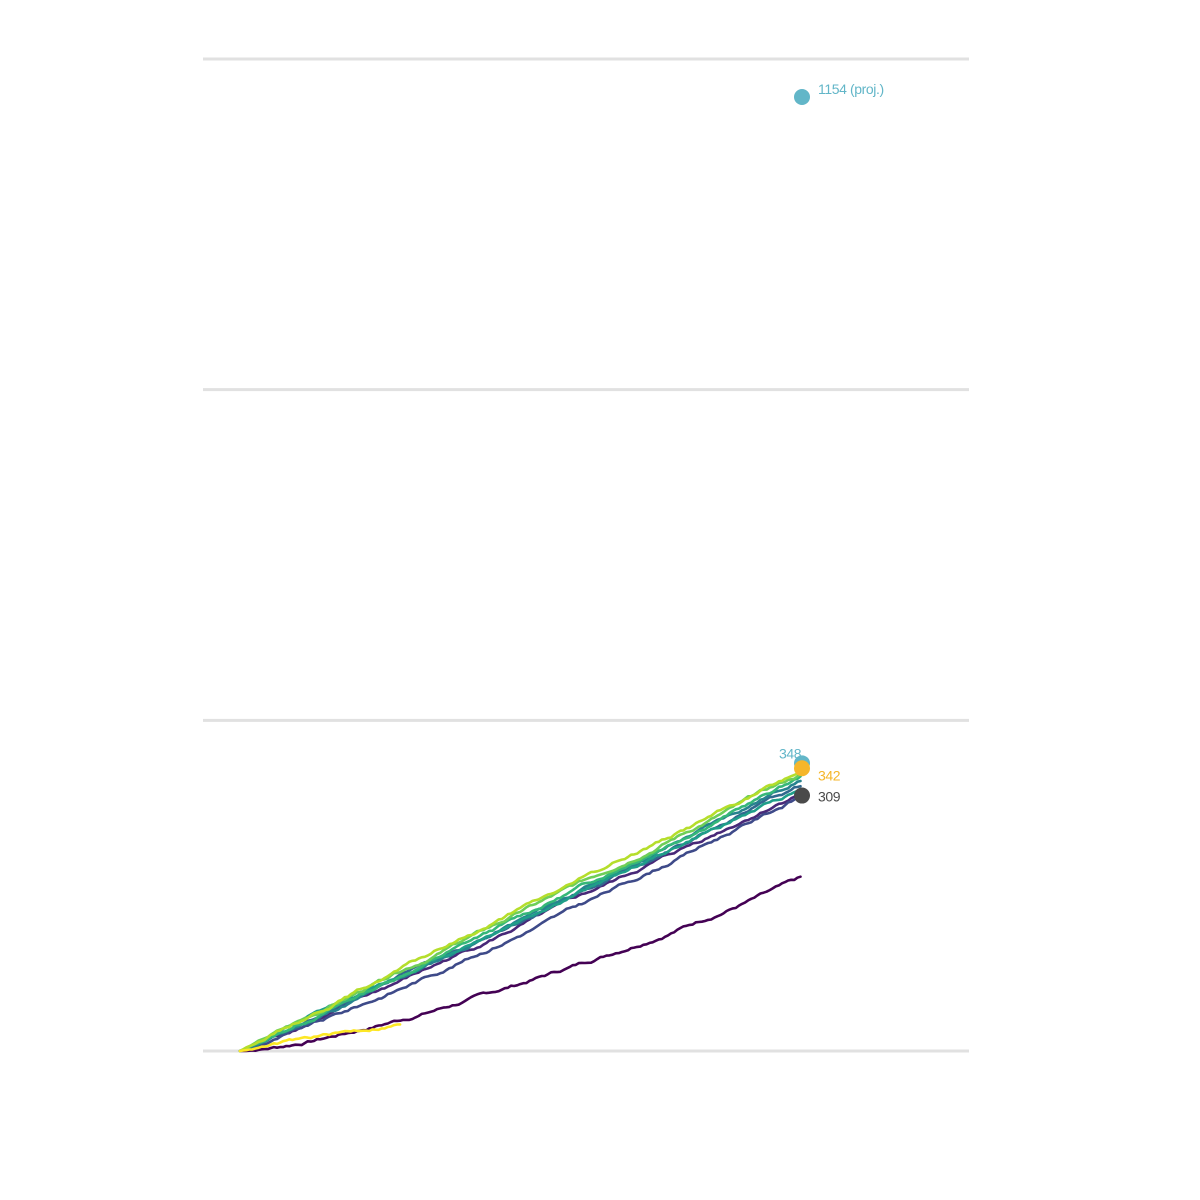  Describe the element at coordinates (851, 89) in the screenshot. I see `endpoint-label-1: 1154 (proj.)` at that location.